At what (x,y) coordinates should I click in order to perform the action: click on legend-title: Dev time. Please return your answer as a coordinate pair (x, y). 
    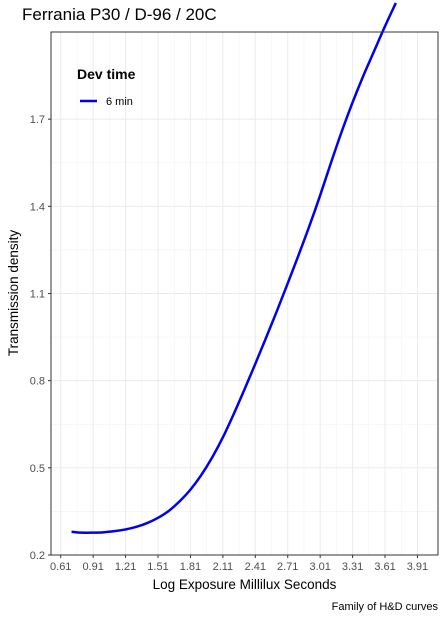
    Looking at the image, I should click on (106, 74).